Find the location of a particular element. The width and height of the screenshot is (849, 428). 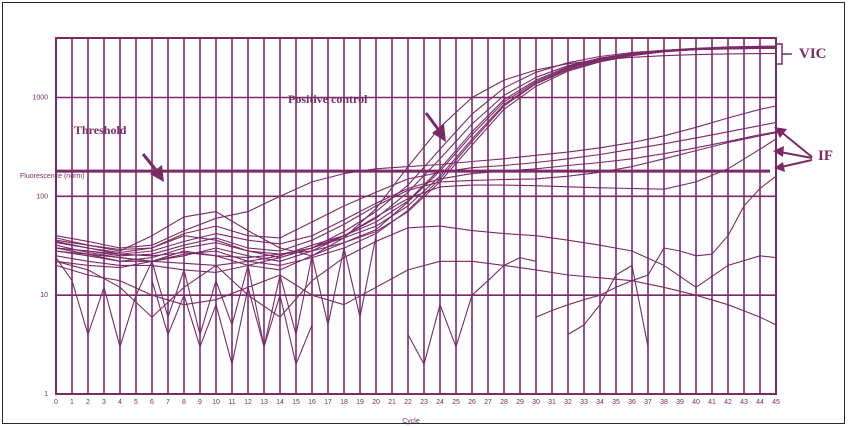

x-tick-label: 4 is located at coordinates (120, 402).